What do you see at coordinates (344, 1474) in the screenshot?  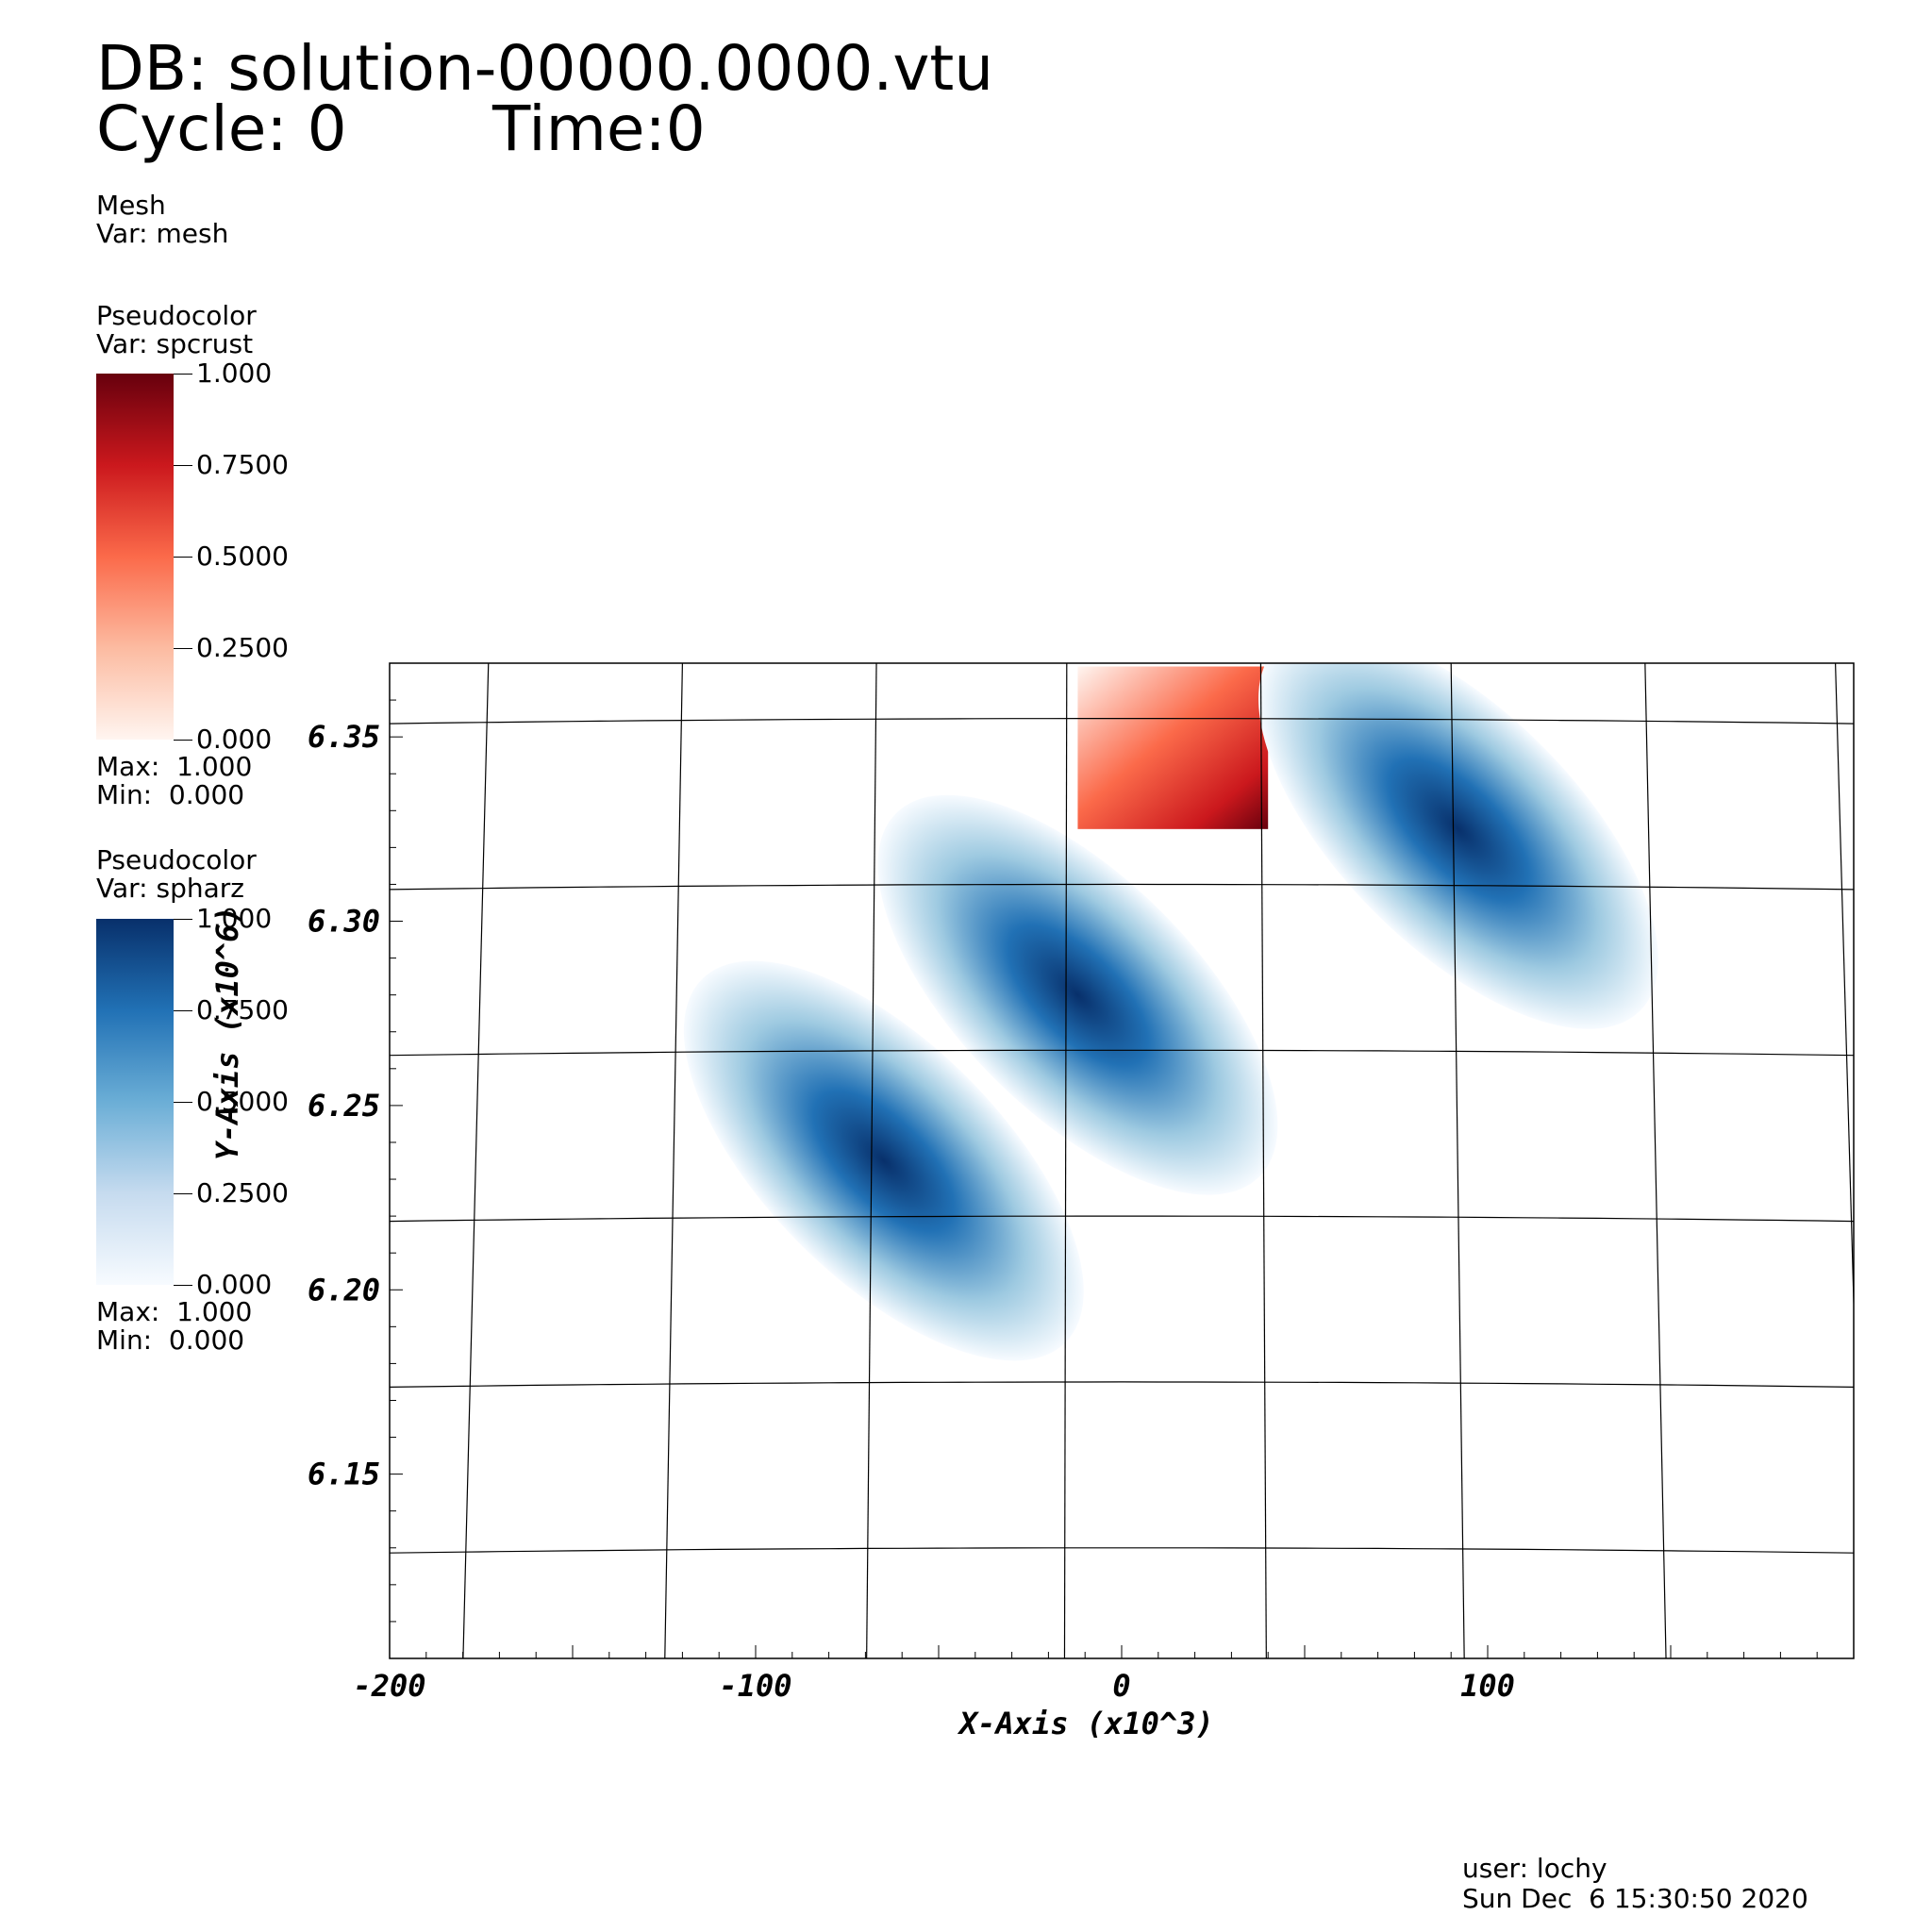 I see `y-tick-label: 6.15` at bounding box center [344, 1474].